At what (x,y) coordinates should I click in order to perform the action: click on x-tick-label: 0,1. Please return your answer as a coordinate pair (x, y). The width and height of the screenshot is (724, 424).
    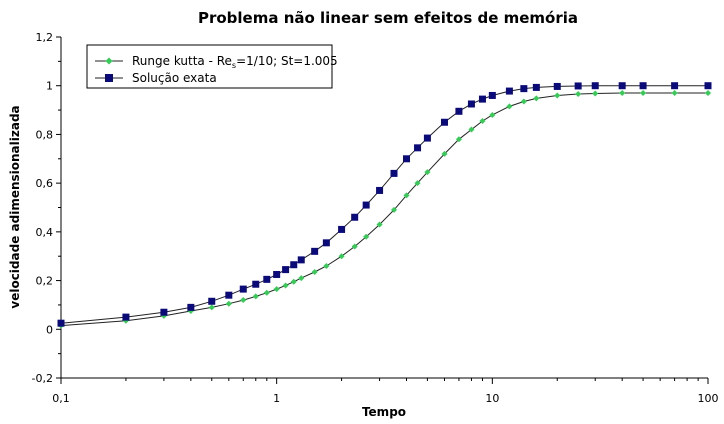
    Looking at the image, I should click on (61, 398).